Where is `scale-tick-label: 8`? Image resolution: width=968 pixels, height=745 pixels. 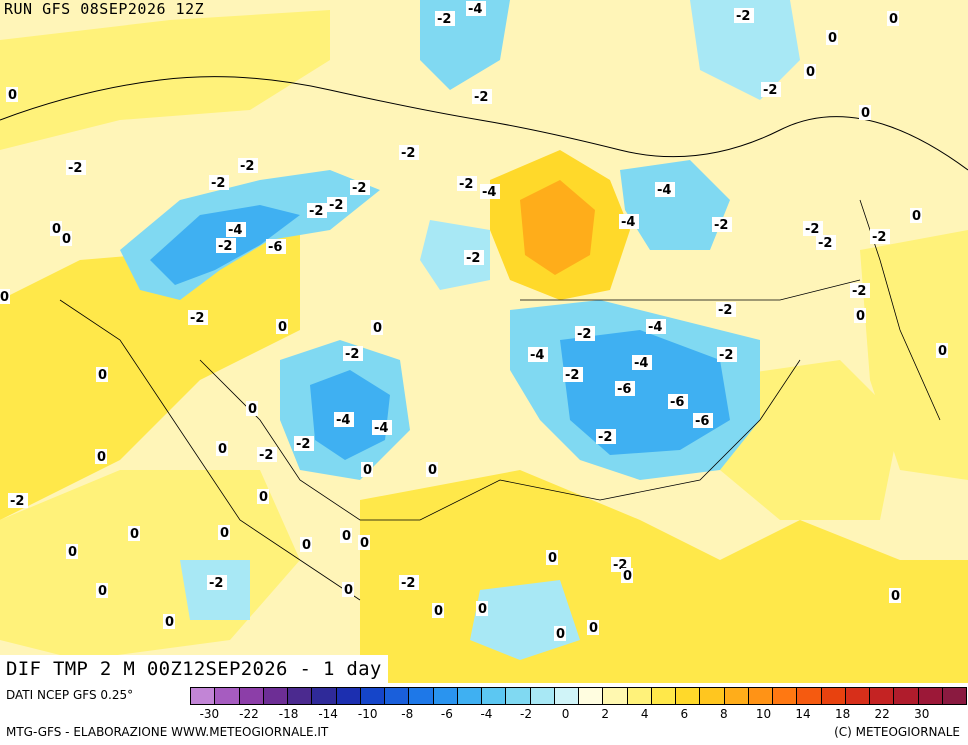
scale-tick-label: 8 is located at coordinates (724, 714).